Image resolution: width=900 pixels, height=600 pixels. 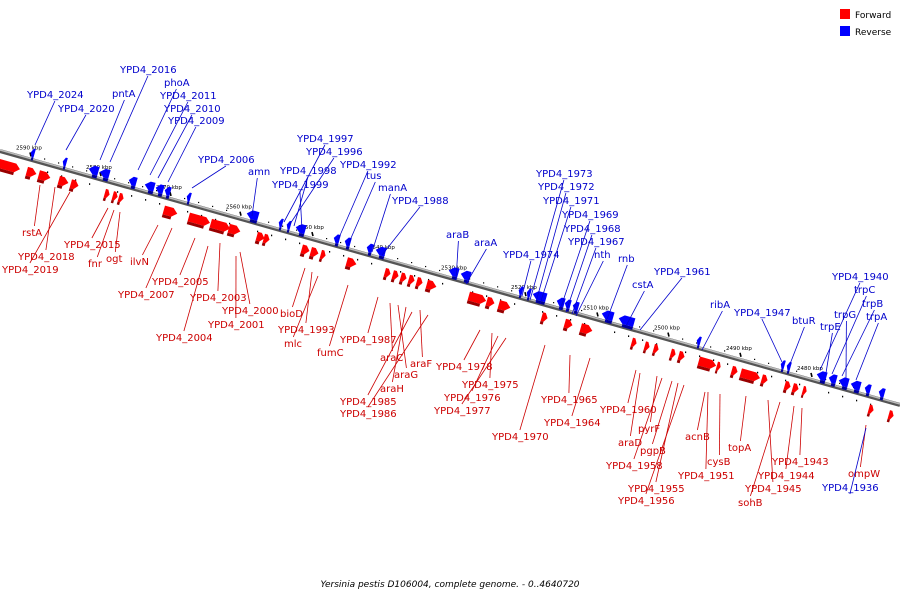 I want to click on gene-label: YPD4_1960, so click(x=628, y=410).